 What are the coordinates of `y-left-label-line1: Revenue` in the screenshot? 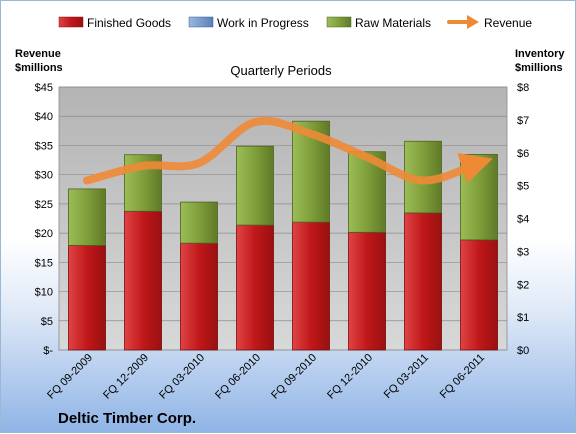 It's located at (38, 54).